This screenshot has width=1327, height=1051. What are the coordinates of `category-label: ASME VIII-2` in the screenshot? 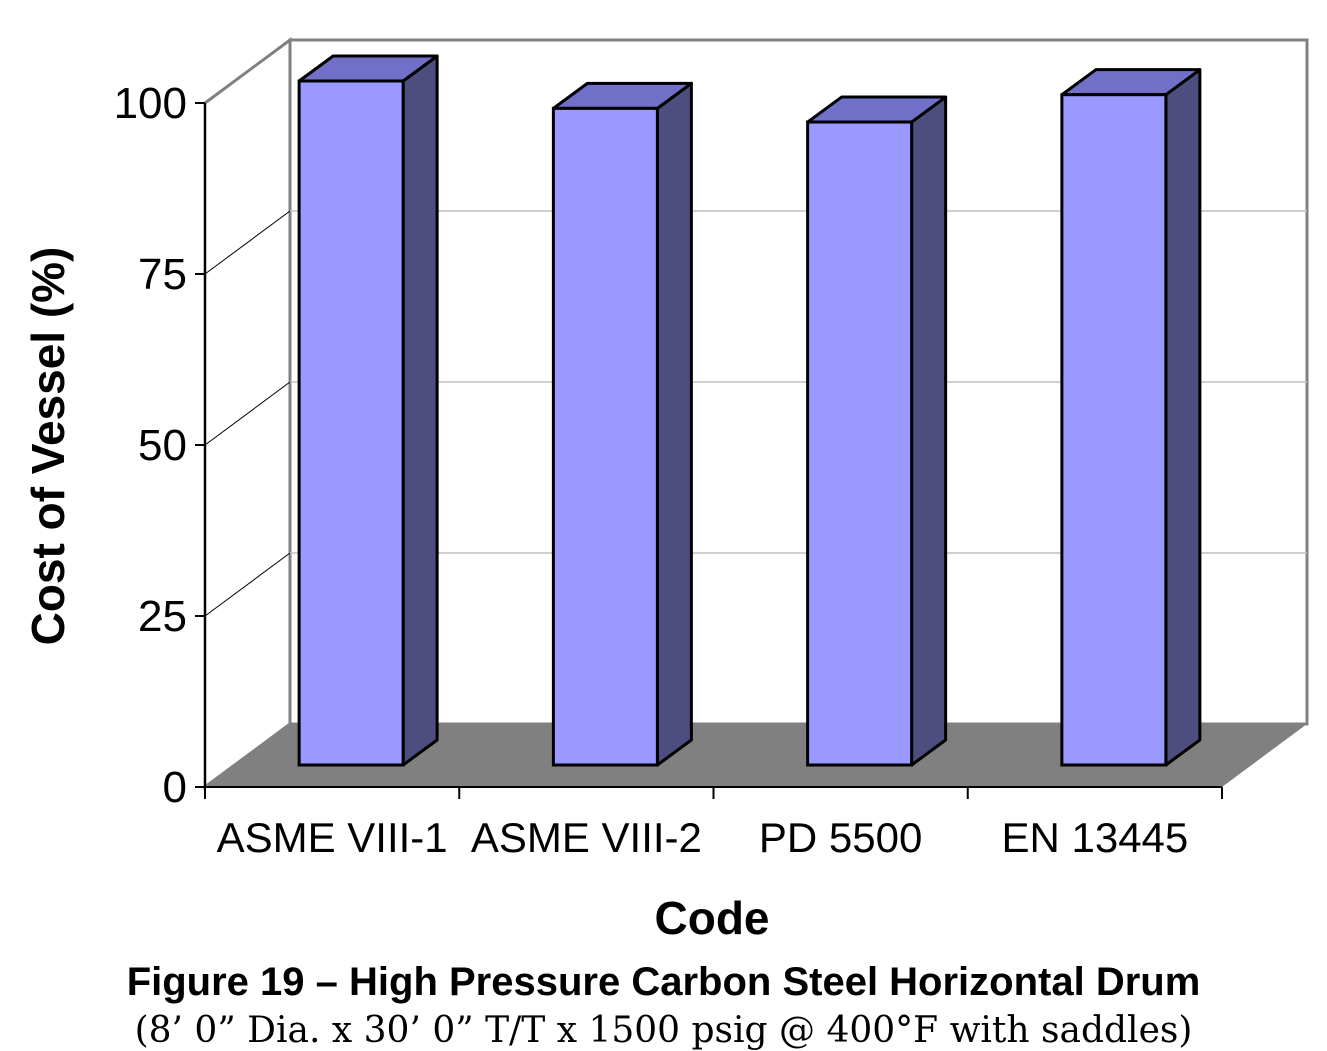 It's located at (586, 837).